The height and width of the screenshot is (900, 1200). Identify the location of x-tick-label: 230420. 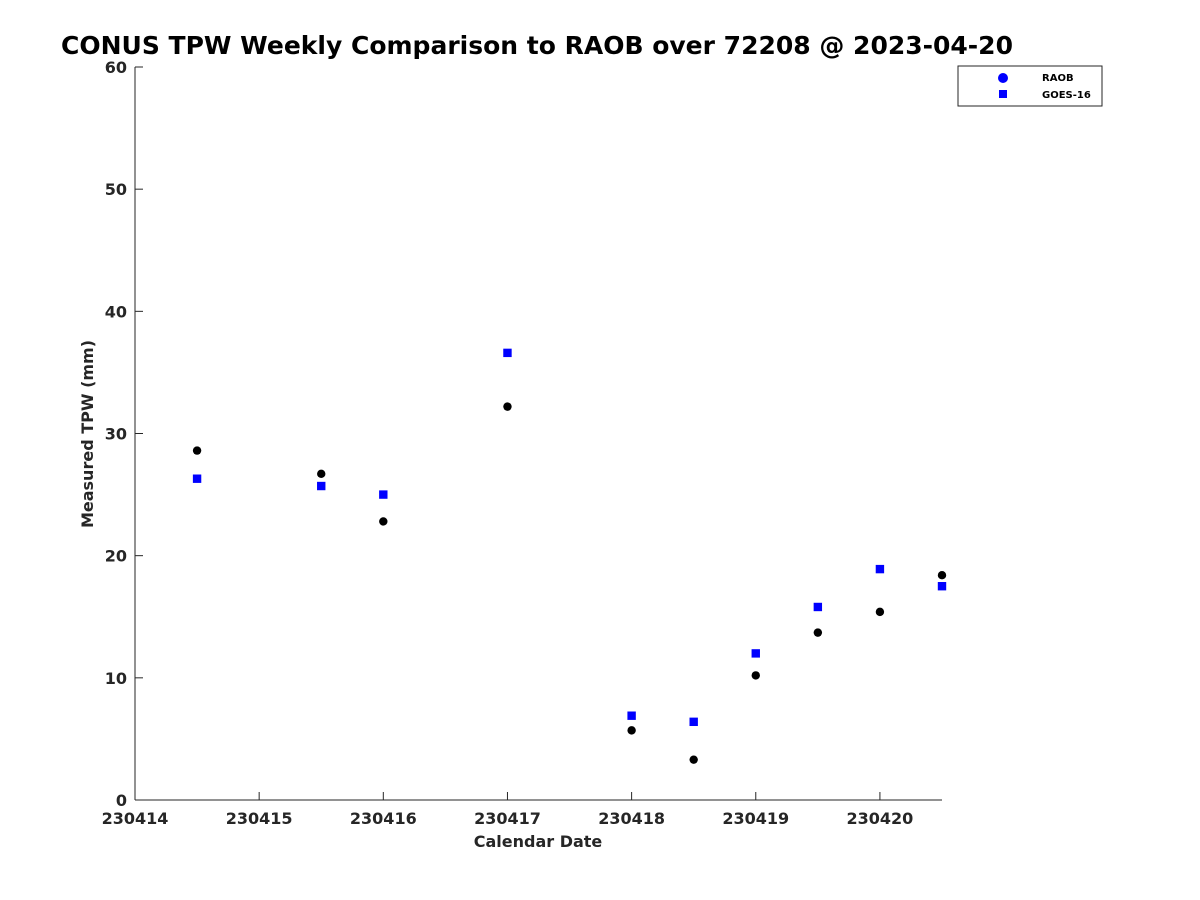
(880, 818).